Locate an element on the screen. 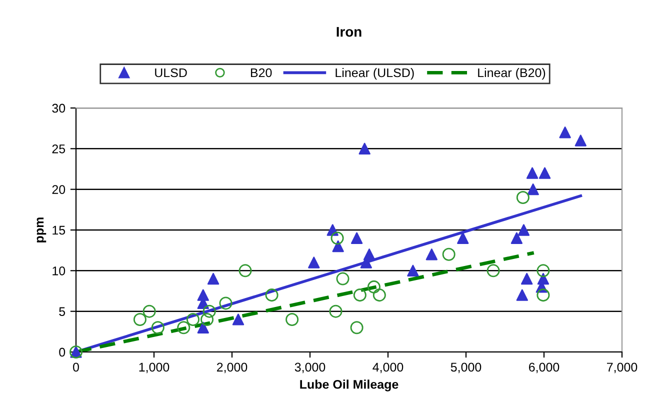 The width and height of the screenshot is (650, 416). legend-label: B20 is located at coordinates (261, 73).